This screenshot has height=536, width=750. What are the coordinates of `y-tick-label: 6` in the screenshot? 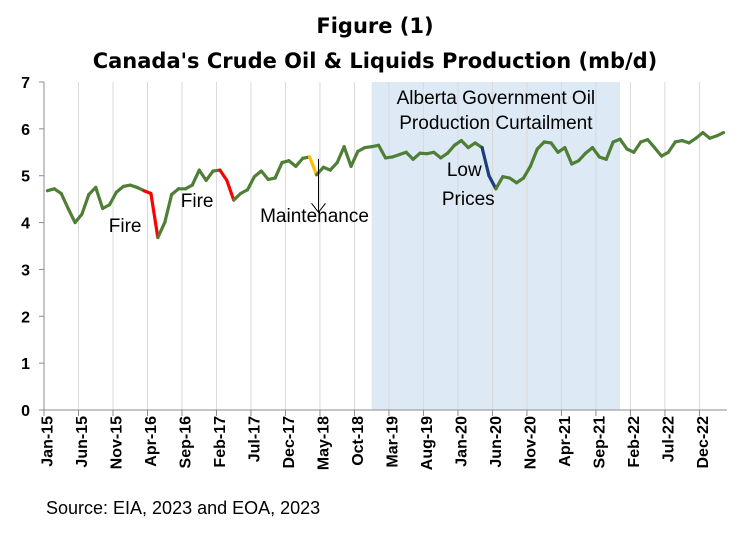 It's located at (25, 130).